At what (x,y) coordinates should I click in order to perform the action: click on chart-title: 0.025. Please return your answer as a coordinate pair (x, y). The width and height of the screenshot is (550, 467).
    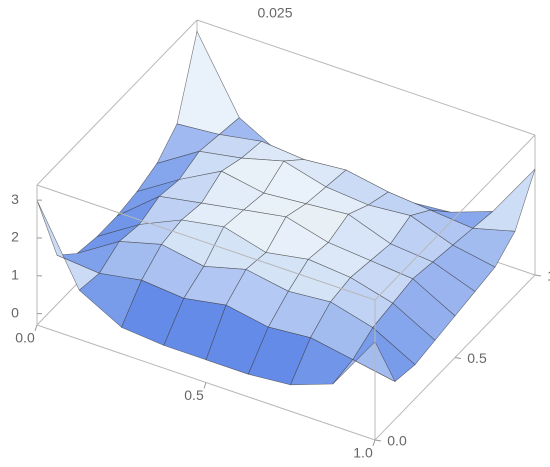
    Looking at the image, I should click on (274, 13).